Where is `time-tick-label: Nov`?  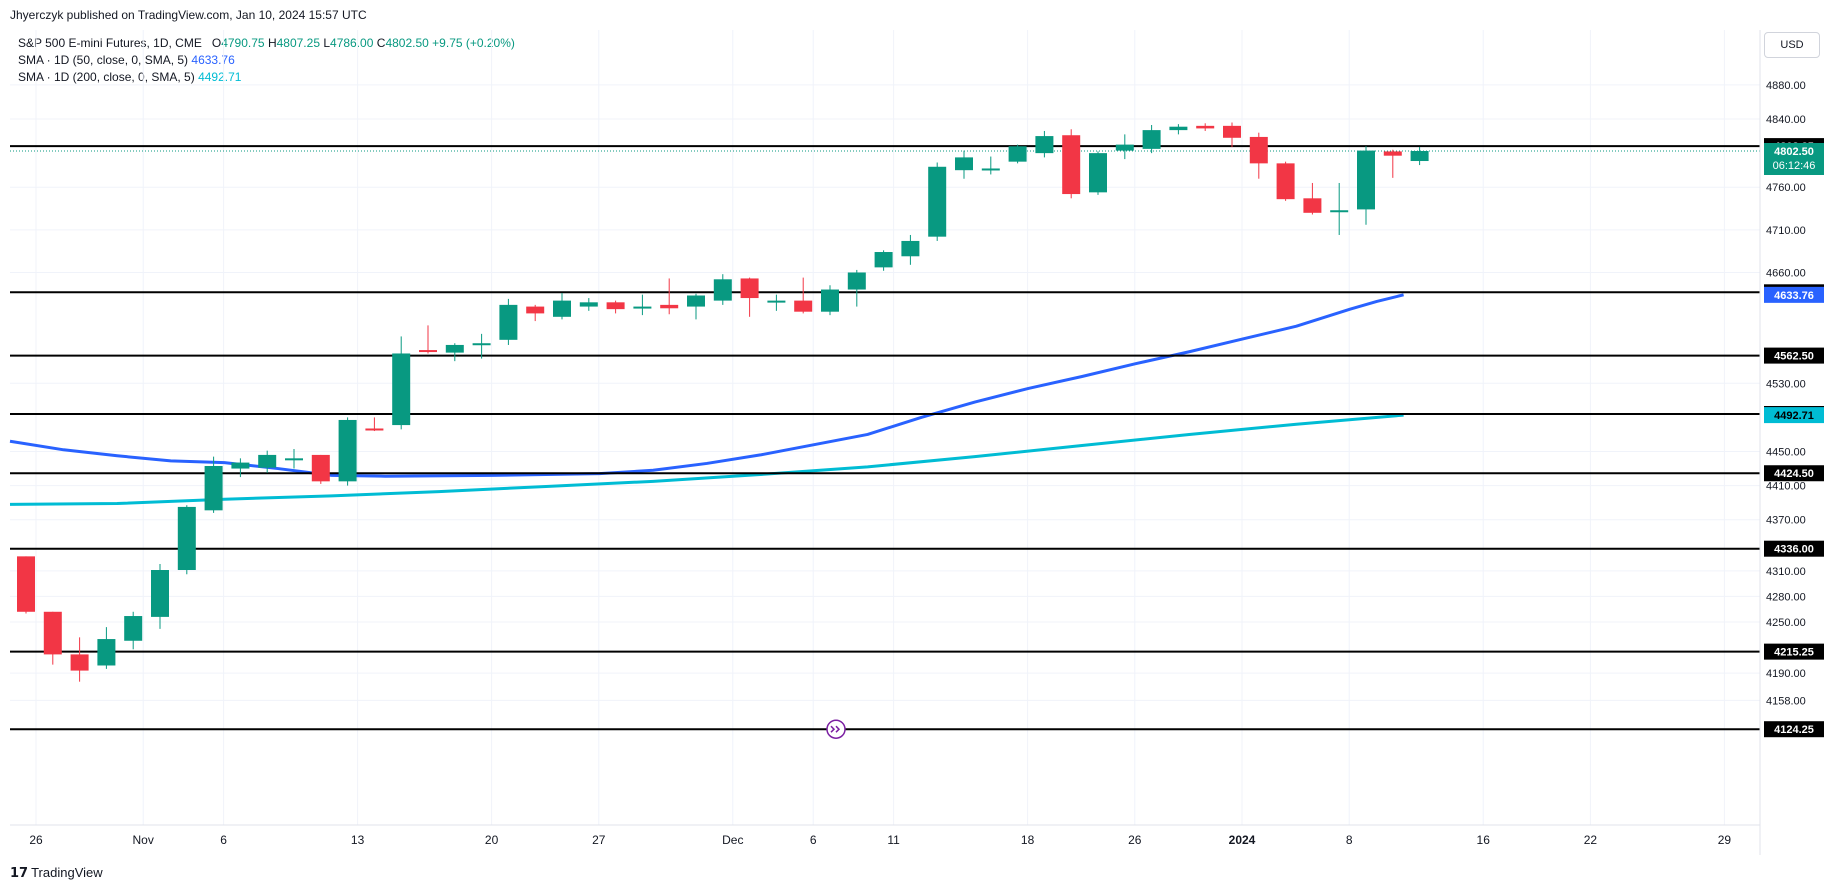
time-tick-label: Nov is located at coordinates (143, 840).